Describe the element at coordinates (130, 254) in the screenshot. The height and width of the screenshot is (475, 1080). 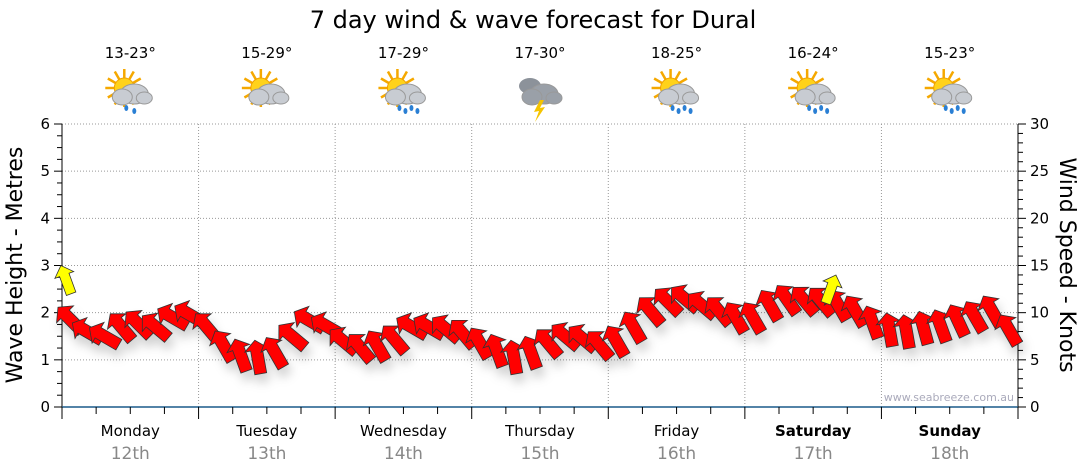
I see `day-column: 13-23° Monday 12th` at that location.